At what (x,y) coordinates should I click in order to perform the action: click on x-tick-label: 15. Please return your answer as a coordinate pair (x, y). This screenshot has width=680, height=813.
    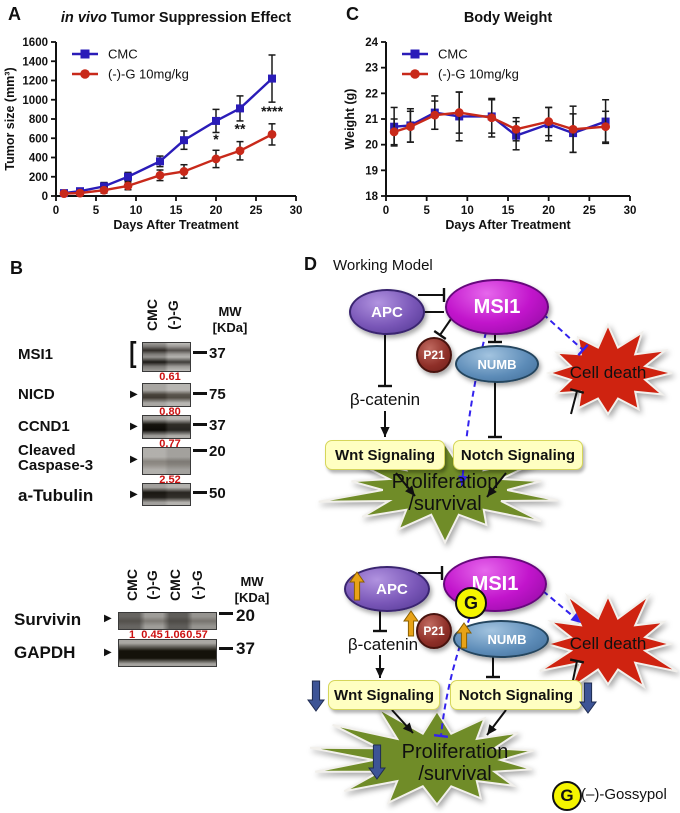
    Looking at the image, I should click on (508, 211).